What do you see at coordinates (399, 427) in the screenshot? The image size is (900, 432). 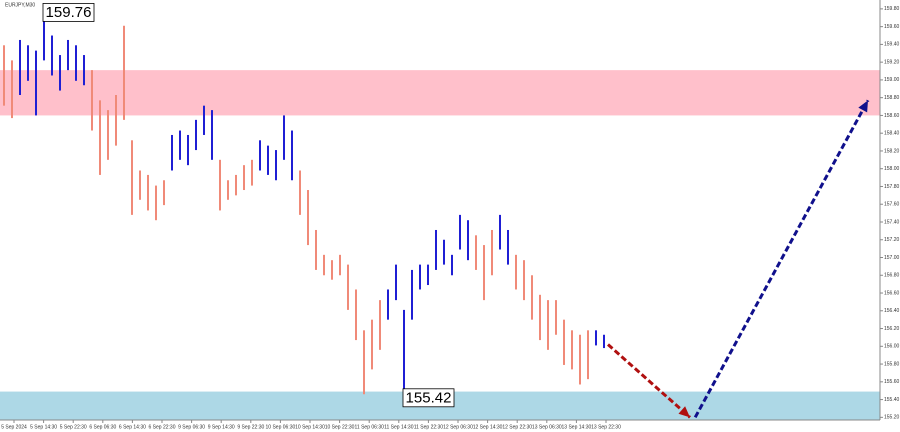 I see `x-tick-label: 11 Sep 14:30` at bounding box center [399, 427].